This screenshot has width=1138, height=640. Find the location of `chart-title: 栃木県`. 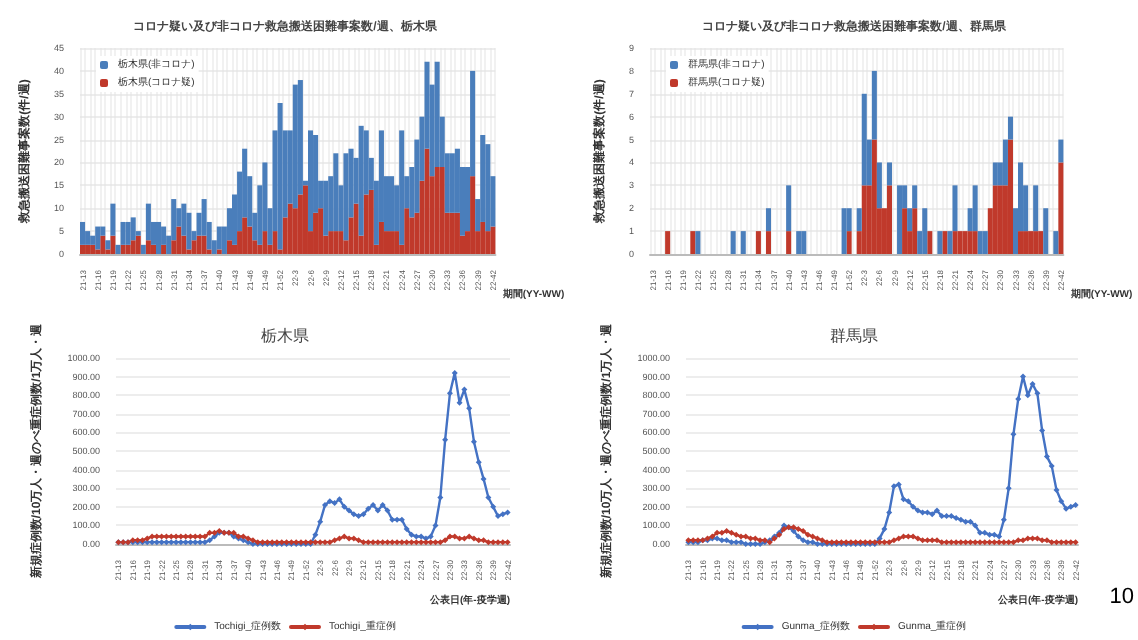

chart-title: 栃木県 is located at coordinates (285, 336).